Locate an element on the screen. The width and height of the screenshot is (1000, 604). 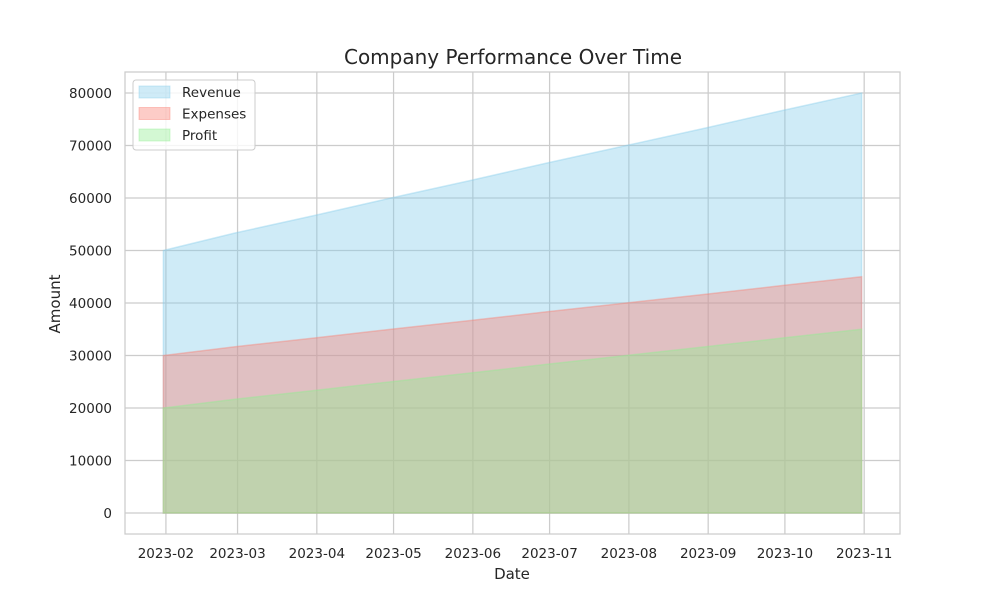
y-tick-label: 80000 is located at coordinates (90, 94).